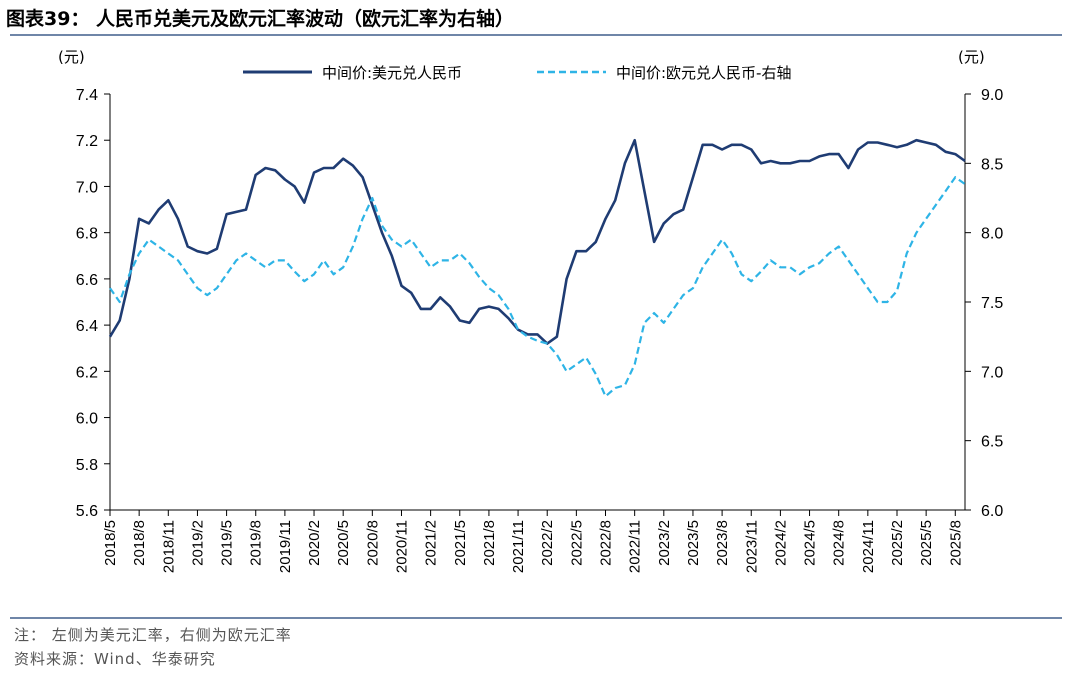 Image resolution: width=1080 pixels, height=677 pixels. I want to click on x-axis-tick-label: 2018/11, so click(168, 546).